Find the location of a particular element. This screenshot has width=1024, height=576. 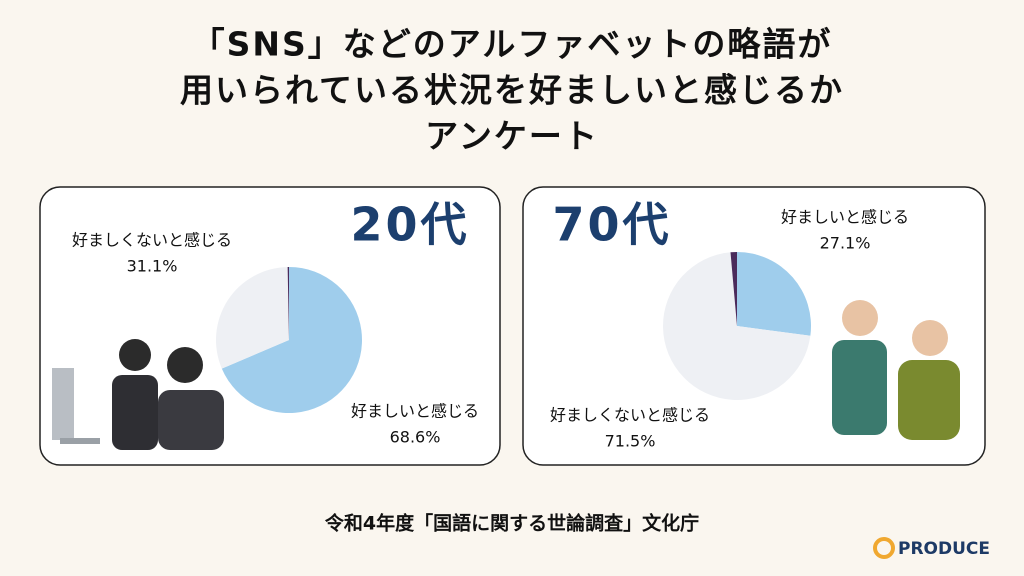

illustration-seniors is located at coordinates (896, 370).